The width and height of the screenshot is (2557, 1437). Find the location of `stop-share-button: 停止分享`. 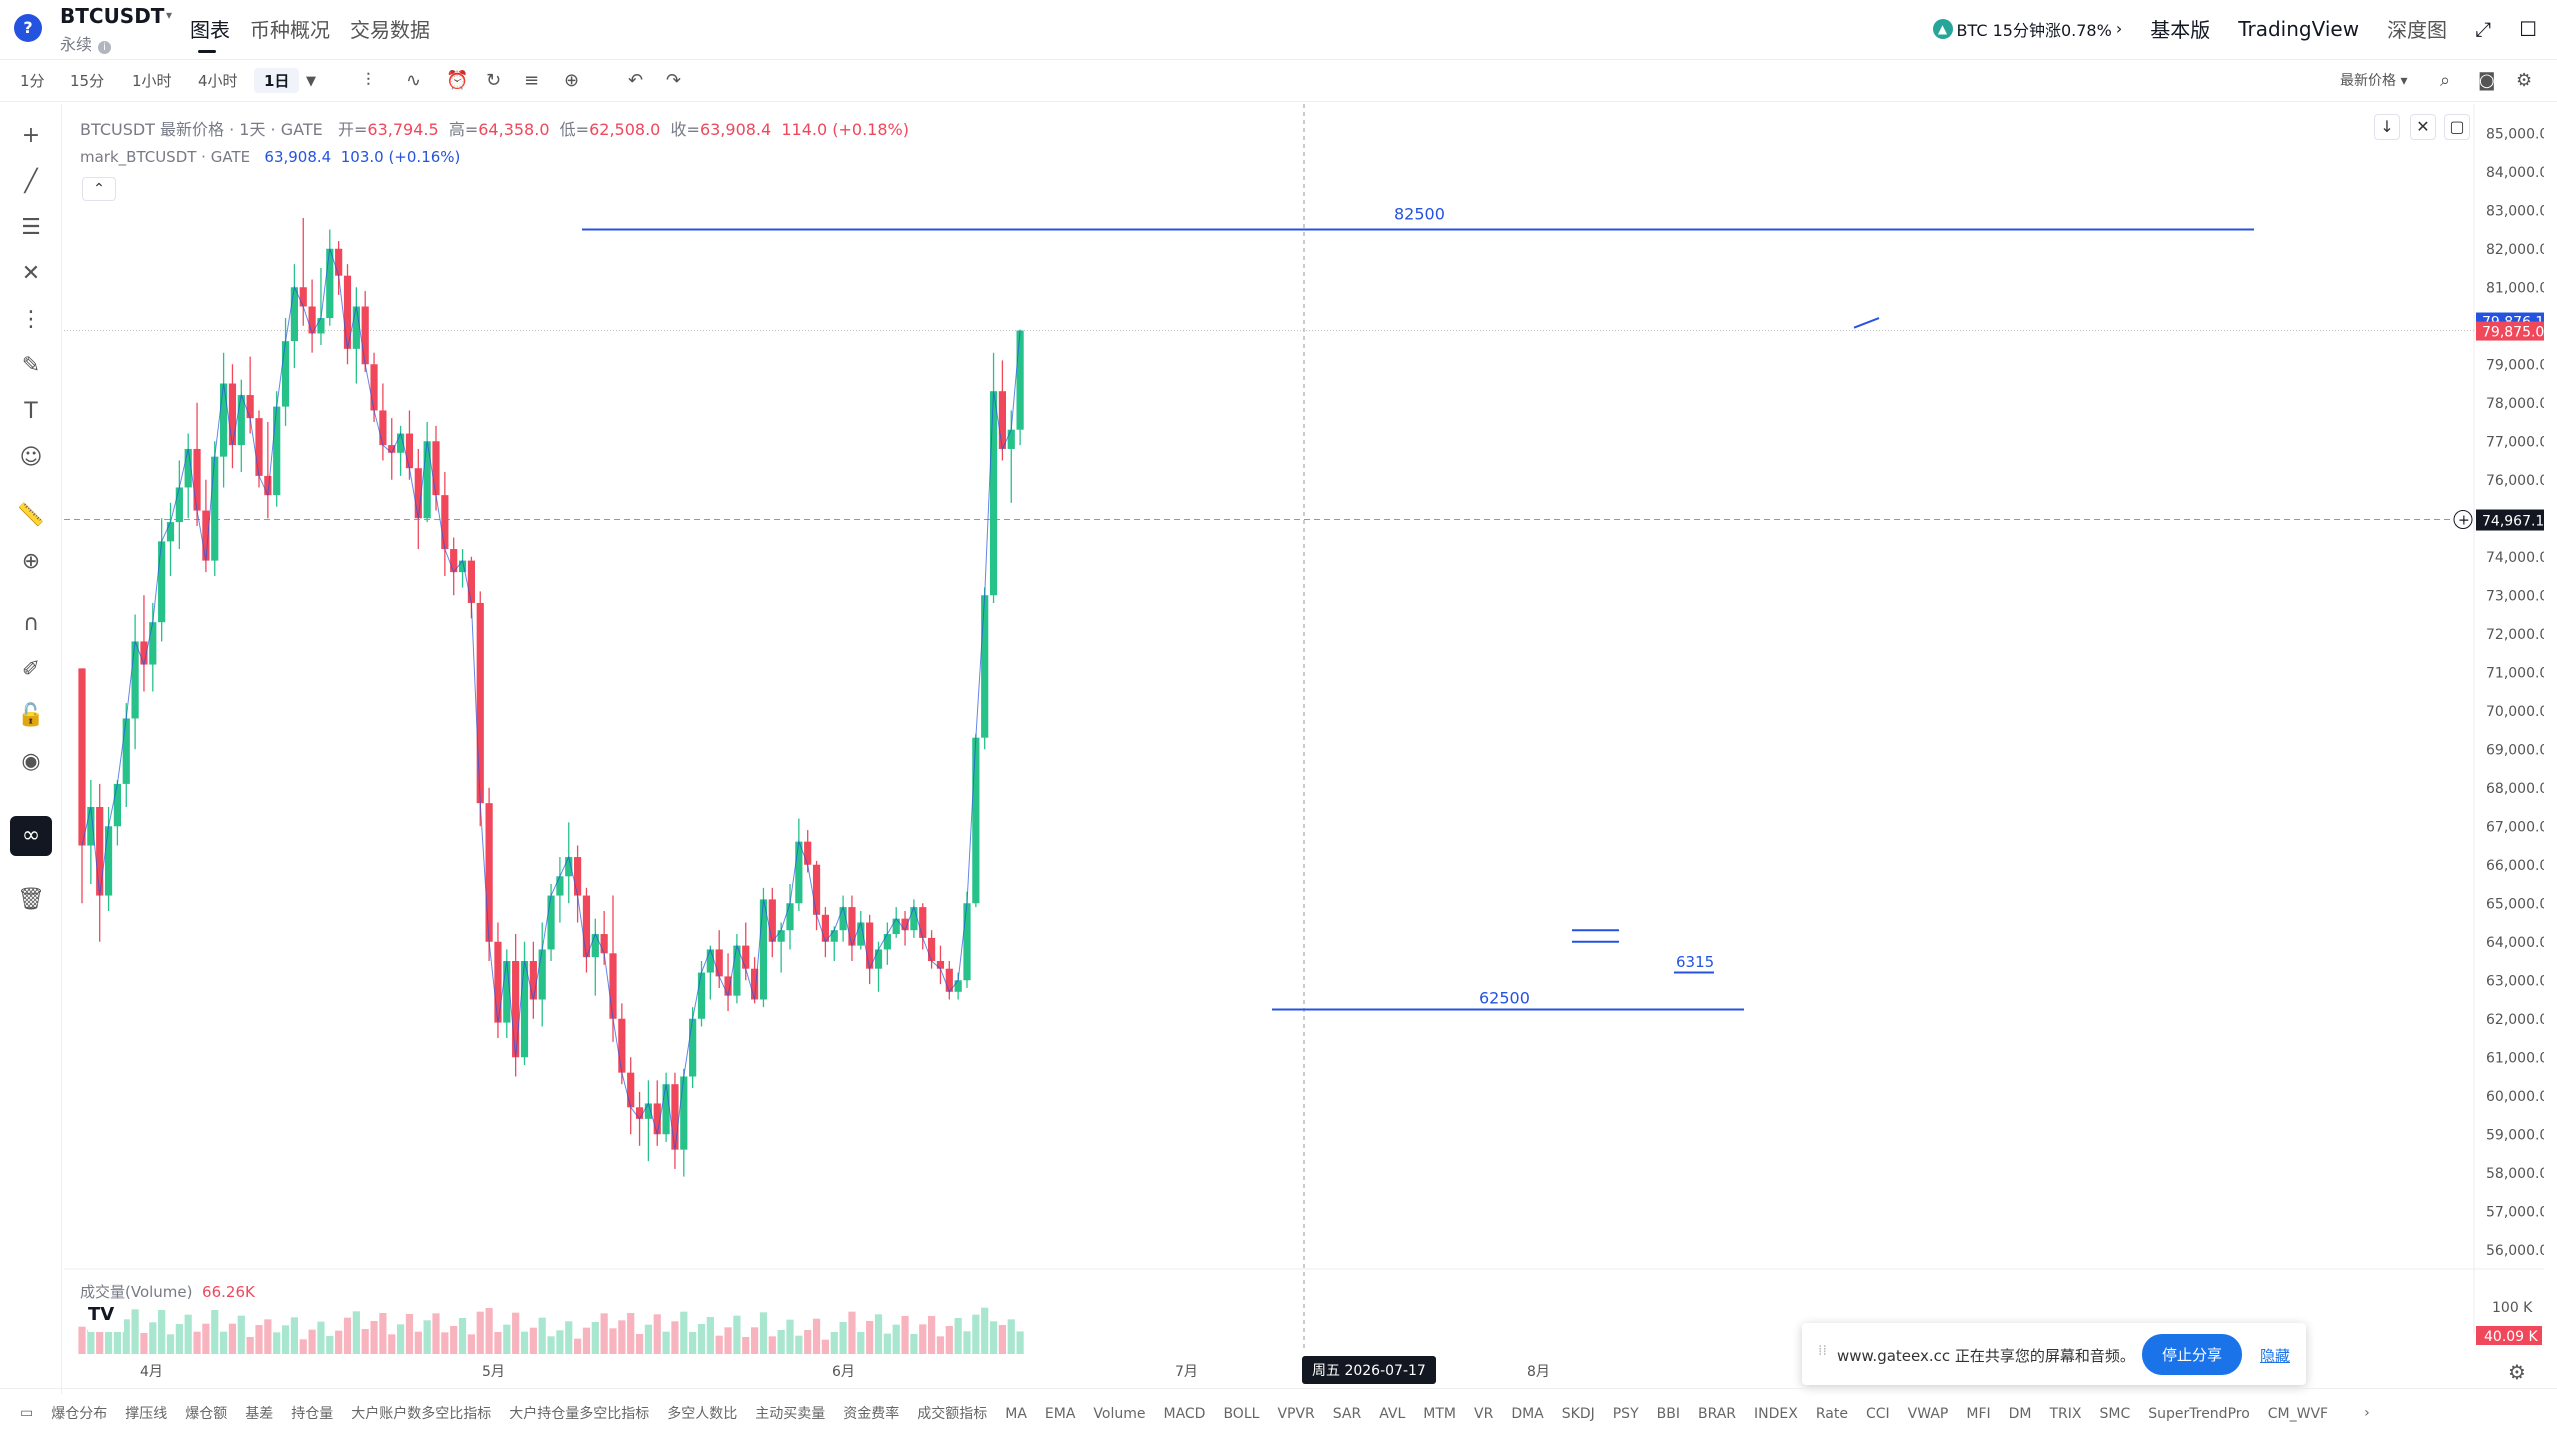

stop-share-button: 停止分享 is located at coordinates (2192, 1354).